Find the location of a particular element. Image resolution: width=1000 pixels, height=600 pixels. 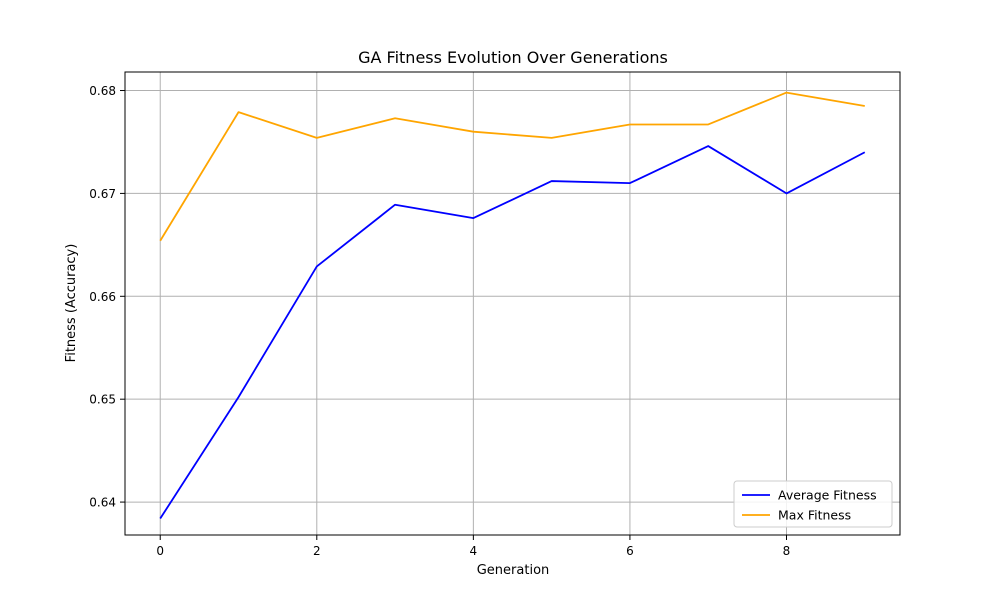

y-tick-label: 0.64 is located at coordinates (102, 503).